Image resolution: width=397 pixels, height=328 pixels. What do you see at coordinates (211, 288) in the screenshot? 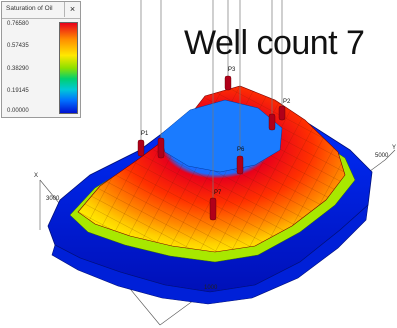
I see `z-axis-tick: 1000` at bounding box center [211, 288].